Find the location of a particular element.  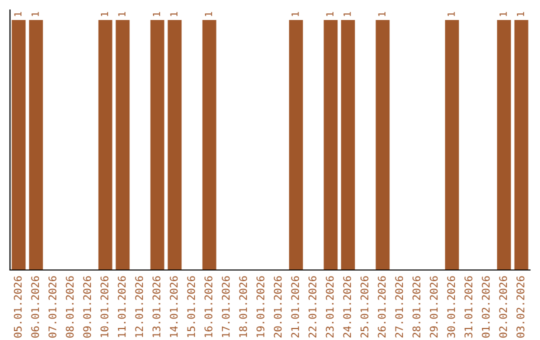

x-tick-label: 19.01.2026 is located at coordinates (260, 307).